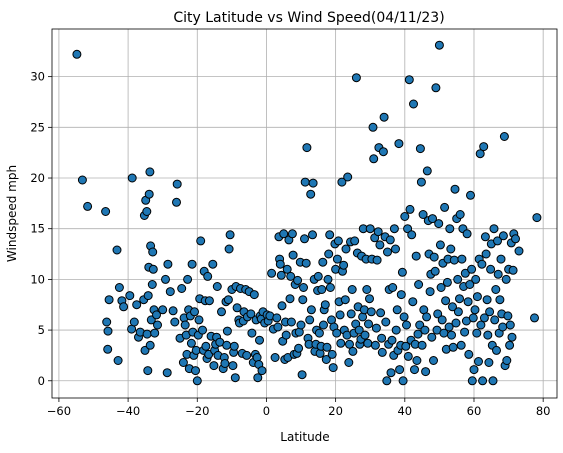 The width and height of the screenshot is (563, 453). I want to click on x-axis-label: Latitude, so click(304, 437).